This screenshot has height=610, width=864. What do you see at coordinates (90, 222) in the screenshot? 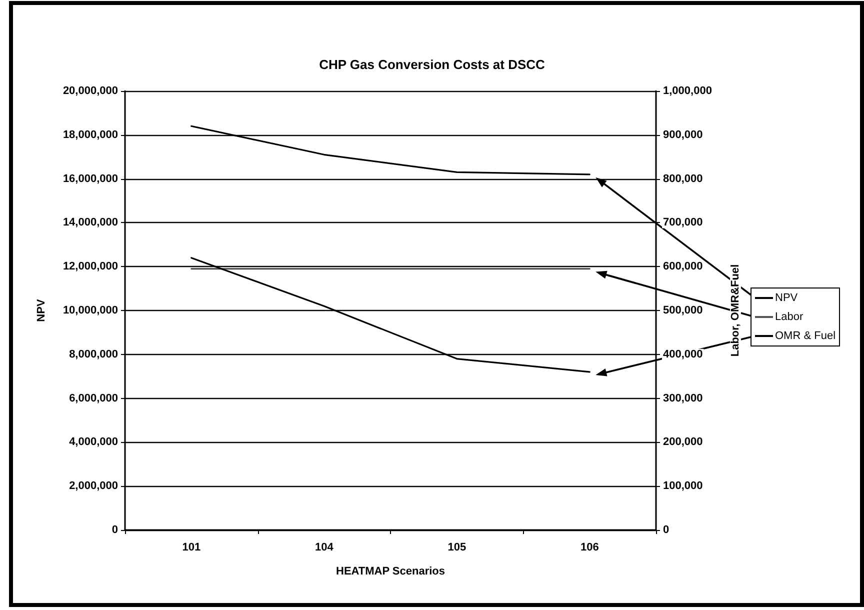
I see `y-tick-label: 14,000,000` at bounding box center [90, 222].